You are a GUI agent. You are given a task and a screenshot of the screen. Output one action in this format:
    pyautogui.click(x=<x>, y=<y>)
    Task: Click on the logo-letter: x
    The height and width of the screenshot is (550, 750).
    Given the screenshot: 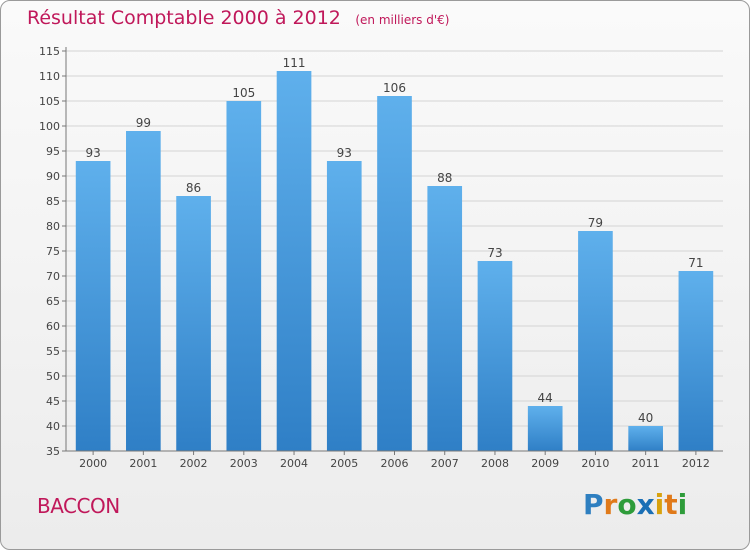 What is the action you would take?
    pyautogui.click(x=645, y=504)
    